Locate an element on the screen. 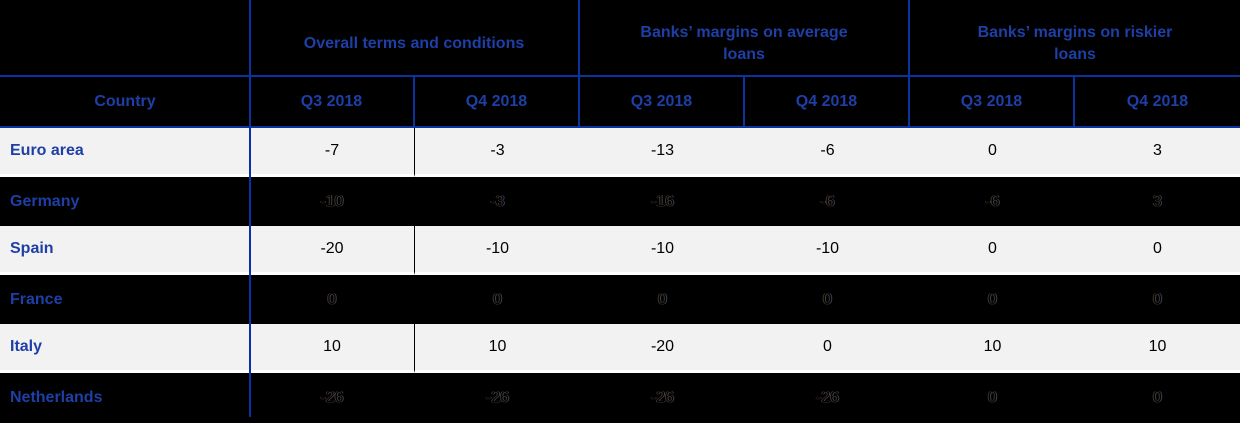  column-header-q4-riskier: Q4 2018 is located at coordinates (1157, 102).